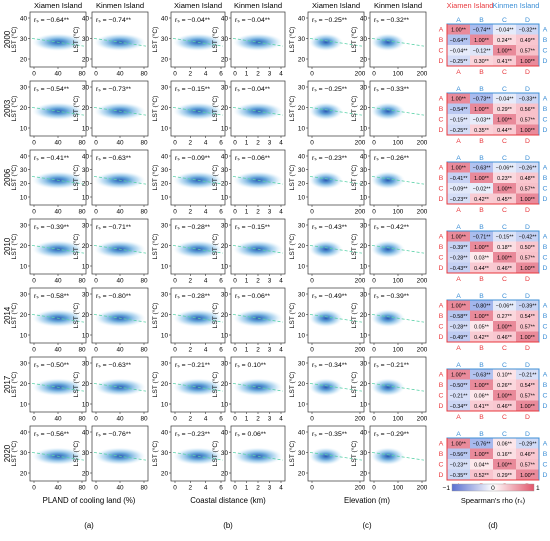 This screenshot has height=541, width=550. What do you see at coordinates (545, 258) in the screenshot?
I see `matrix-row-label: C` at bounding box center [545, 258].